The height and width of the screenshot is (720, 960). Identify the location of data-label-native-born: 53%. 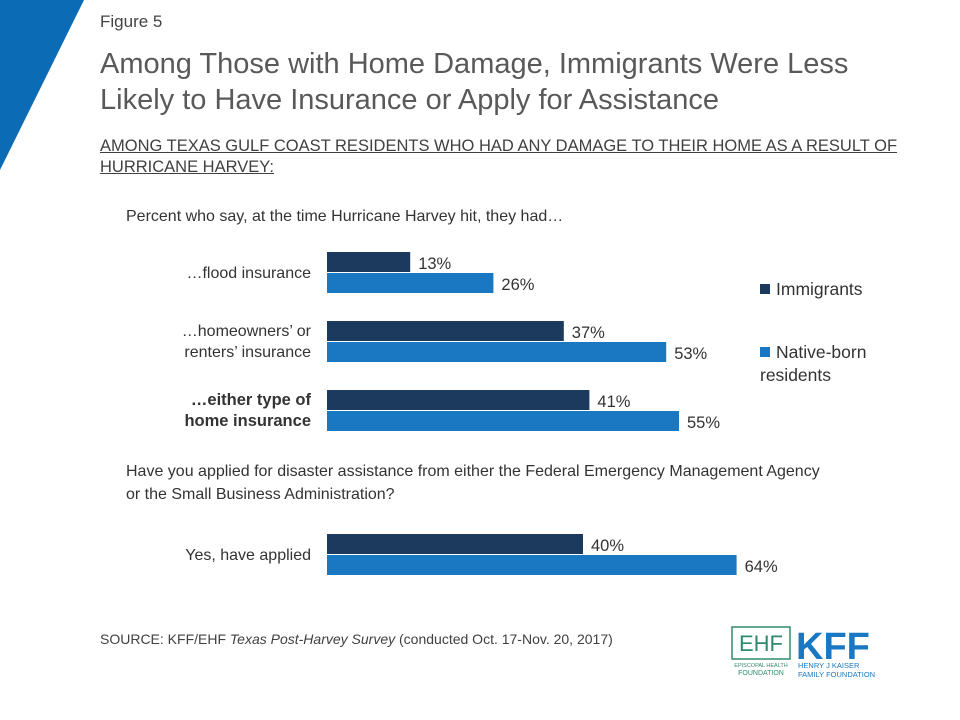
(690, 354).